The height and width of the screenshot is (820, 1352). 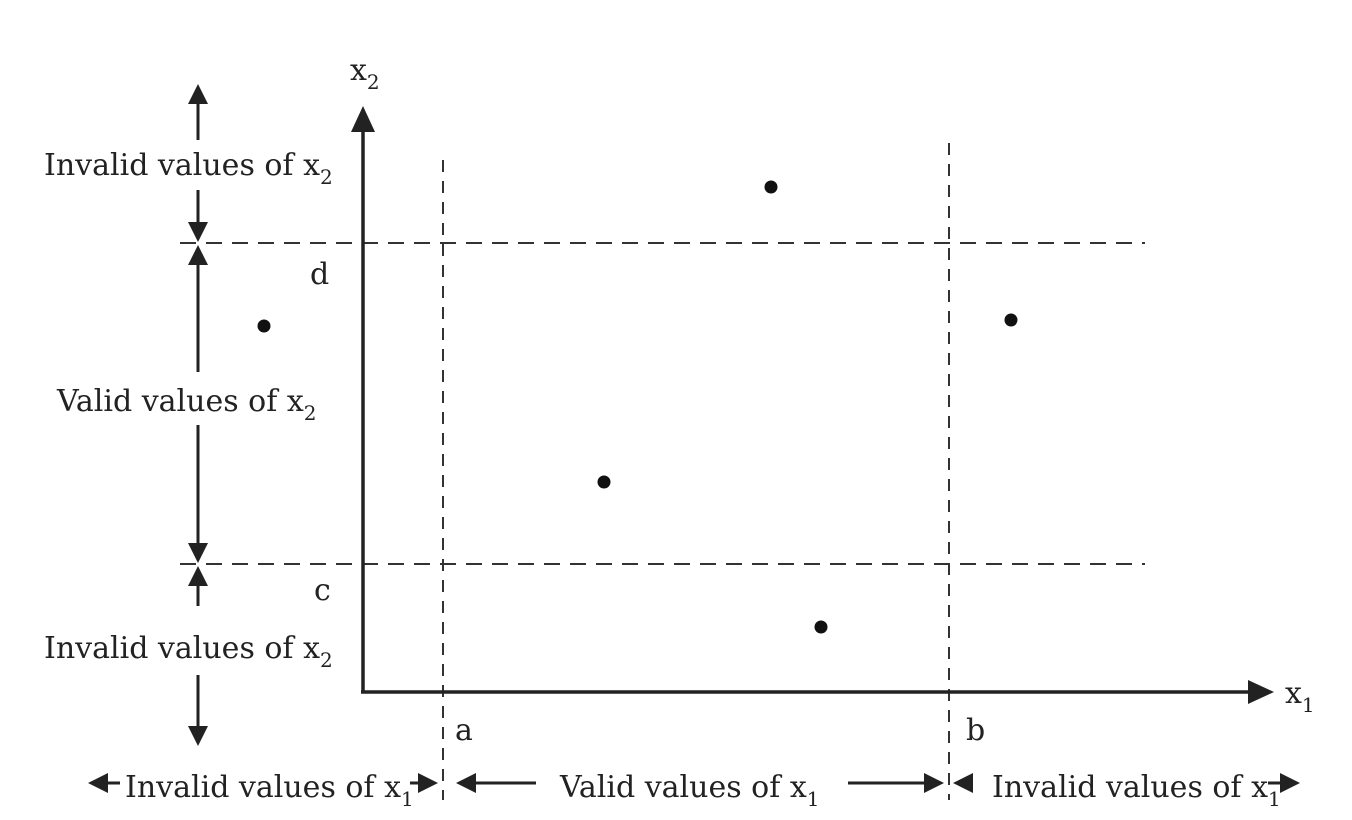 I want to click on y-axis-arrowhead, so click(x=363, y=119).